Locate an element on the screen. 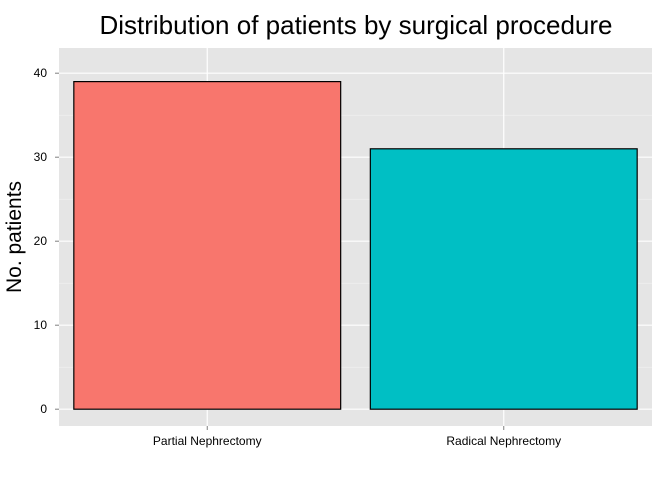  y-tick-label: 40 is located at coordinates (41, 73).